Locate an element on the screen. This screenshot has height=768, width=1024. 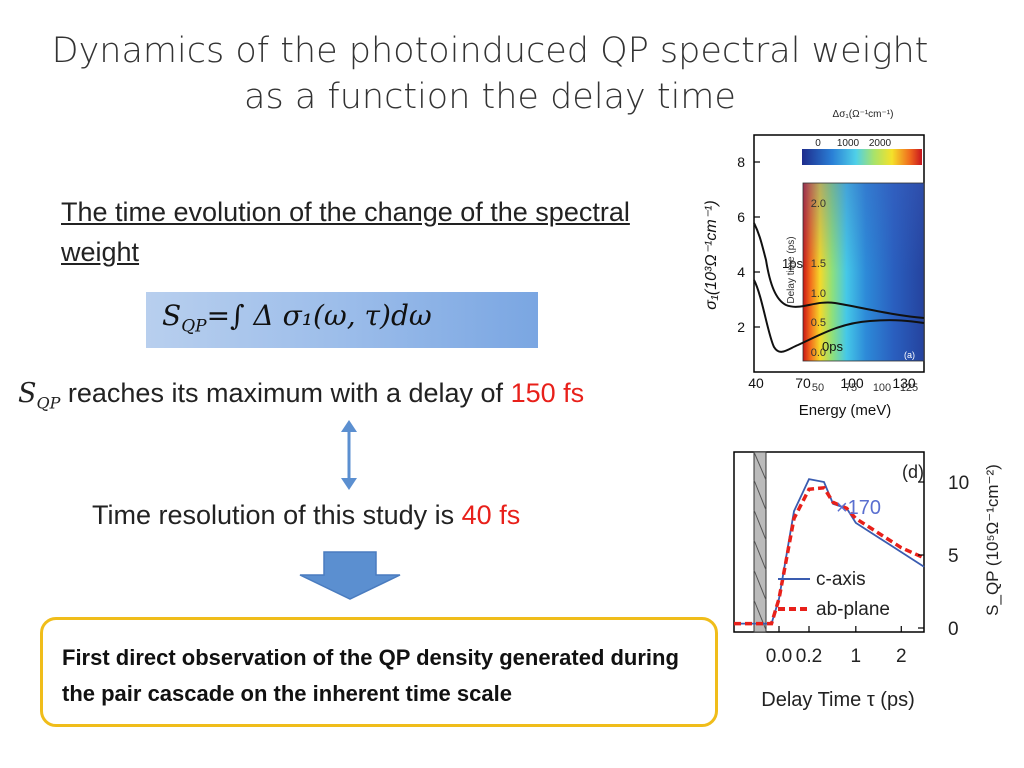
formula-subscript: QP is located at coordinates (194, 326).